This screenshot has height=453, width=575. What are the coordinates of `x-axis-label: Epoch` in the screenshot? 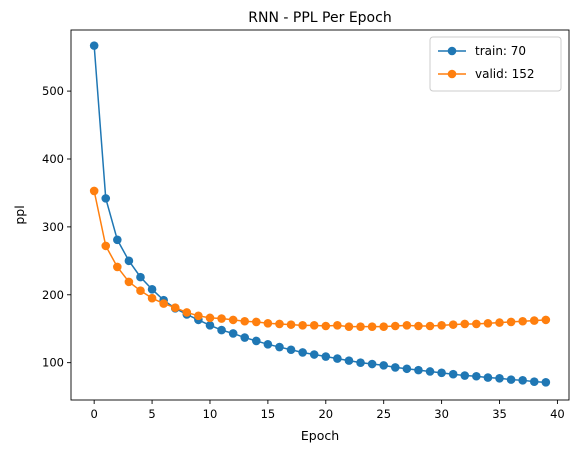 It's located at (320, 435).